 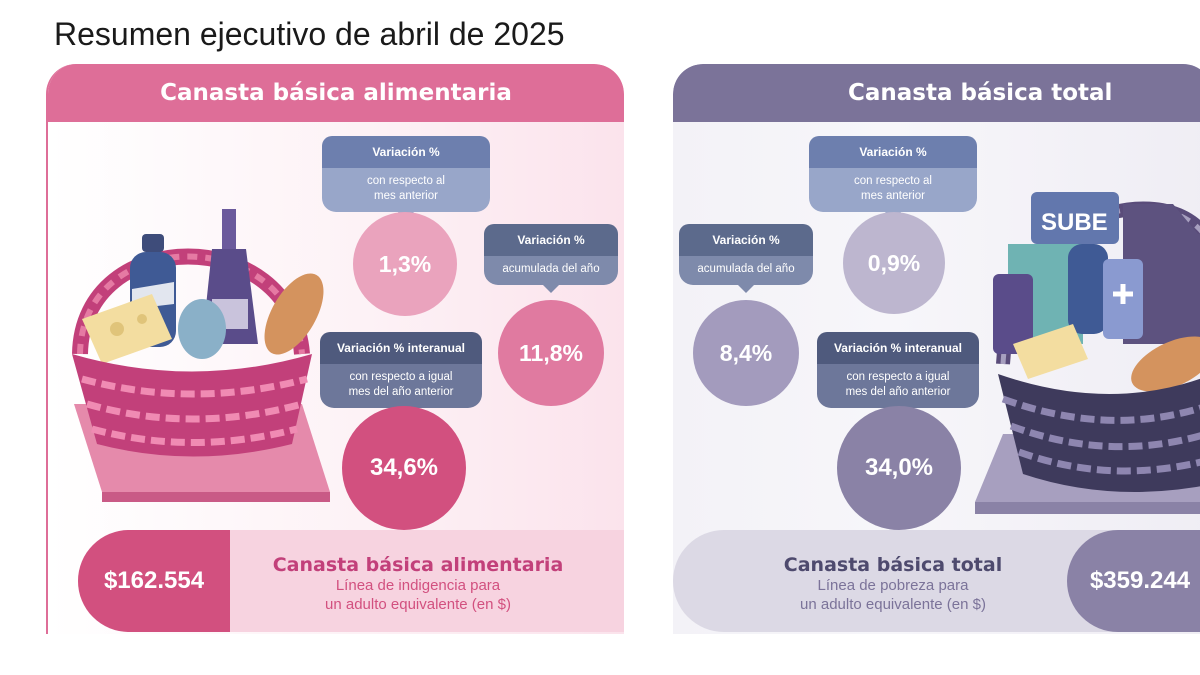 What do you see at coordinates (405, 264) in the screenshot?
I see `value-variacion-mensual: 1,3%` at bounding box center [405, 264].